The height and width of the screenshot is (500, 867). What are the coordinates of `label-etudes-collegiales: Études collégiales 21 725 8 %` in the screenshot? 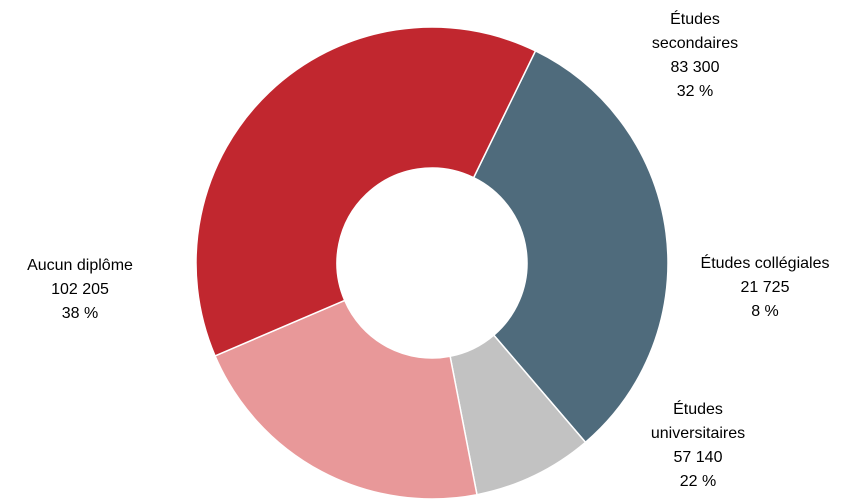 It's located at (765, 288).